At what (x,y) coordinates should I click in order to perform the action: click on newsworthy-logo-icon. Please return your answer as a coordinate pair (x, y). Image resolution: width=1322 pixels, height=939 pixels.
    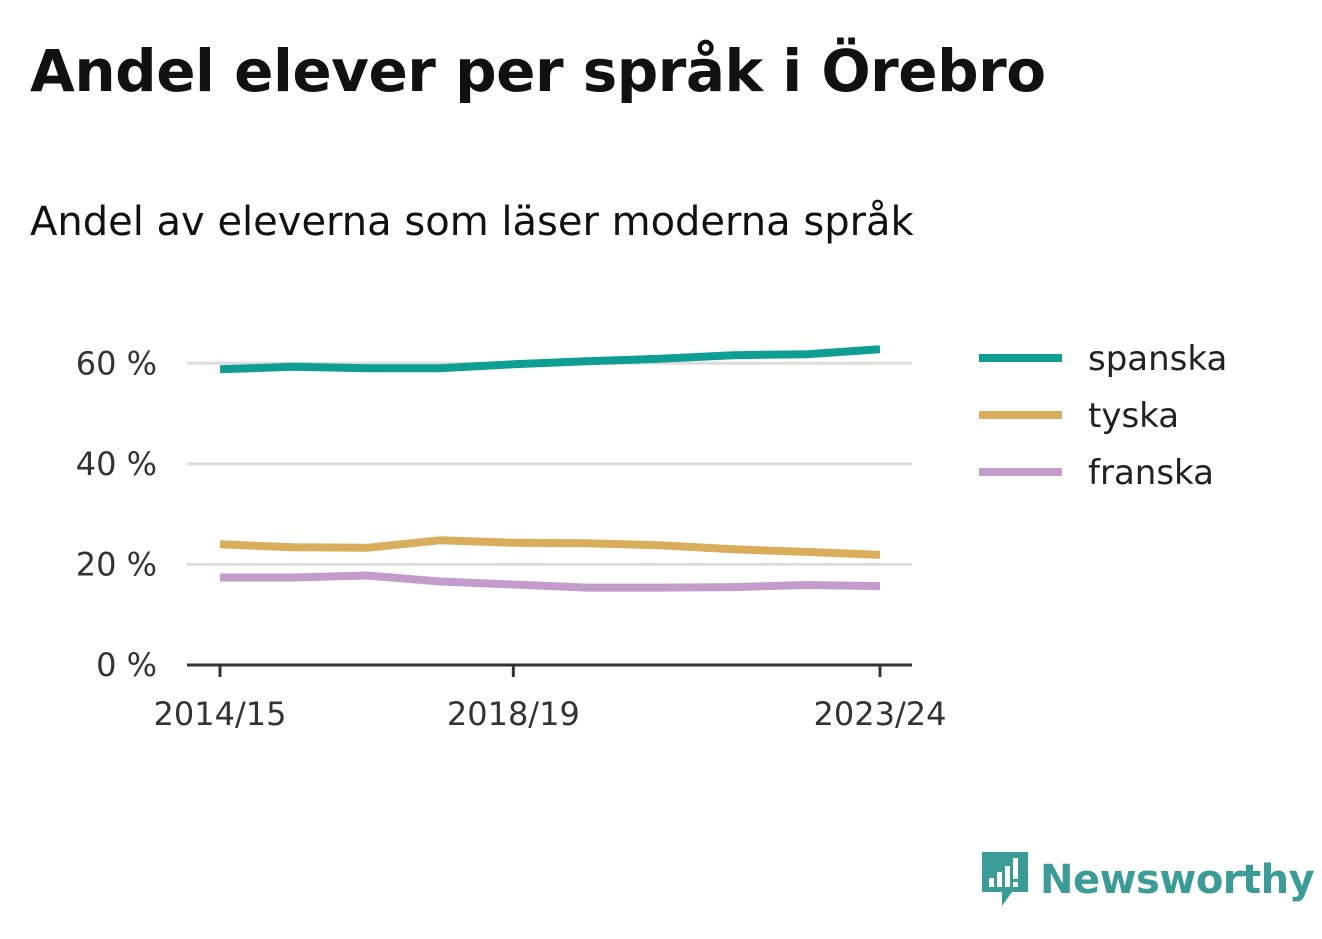
    Looking at the image, I should click on (1005, 879).